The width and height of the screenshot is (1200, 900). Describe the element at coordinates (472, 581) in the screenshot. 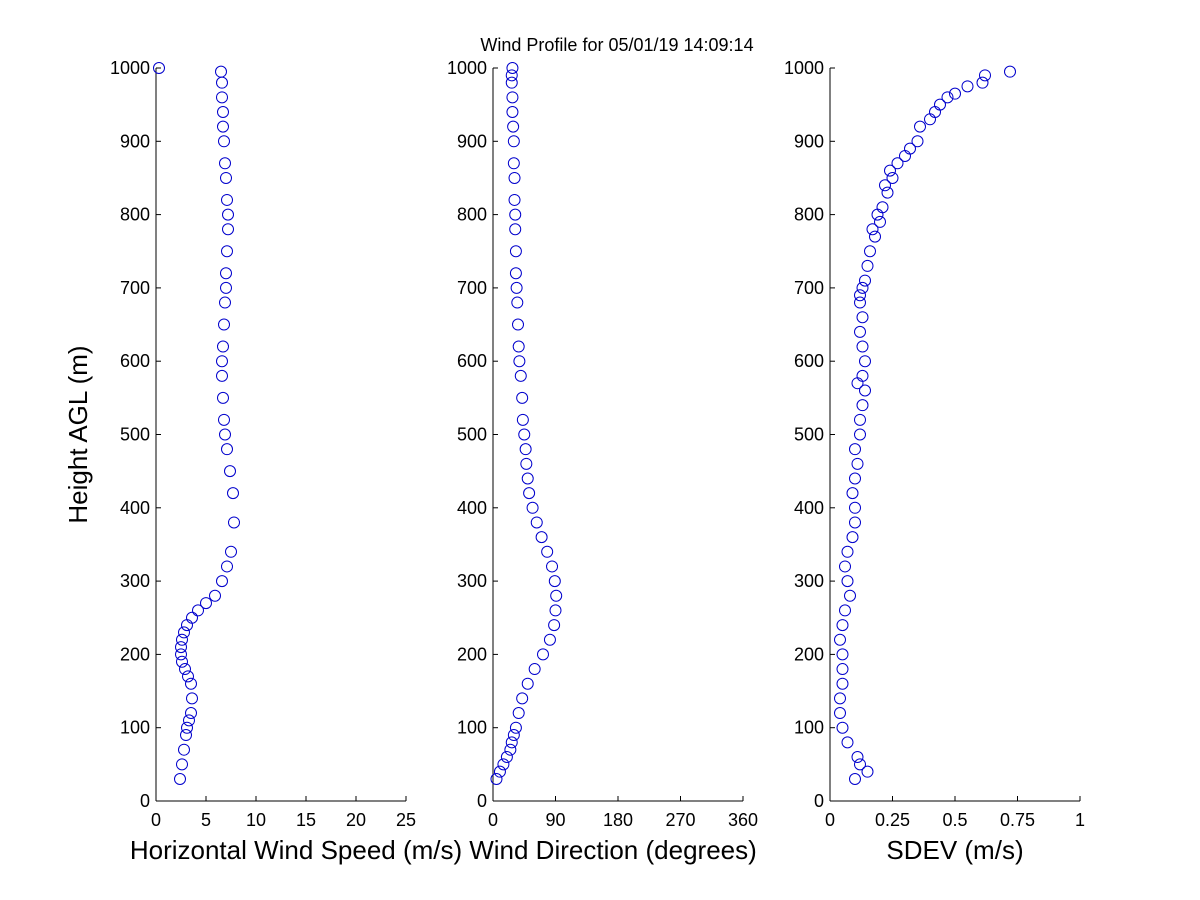

I see `y-tick-label: 300` at that location.